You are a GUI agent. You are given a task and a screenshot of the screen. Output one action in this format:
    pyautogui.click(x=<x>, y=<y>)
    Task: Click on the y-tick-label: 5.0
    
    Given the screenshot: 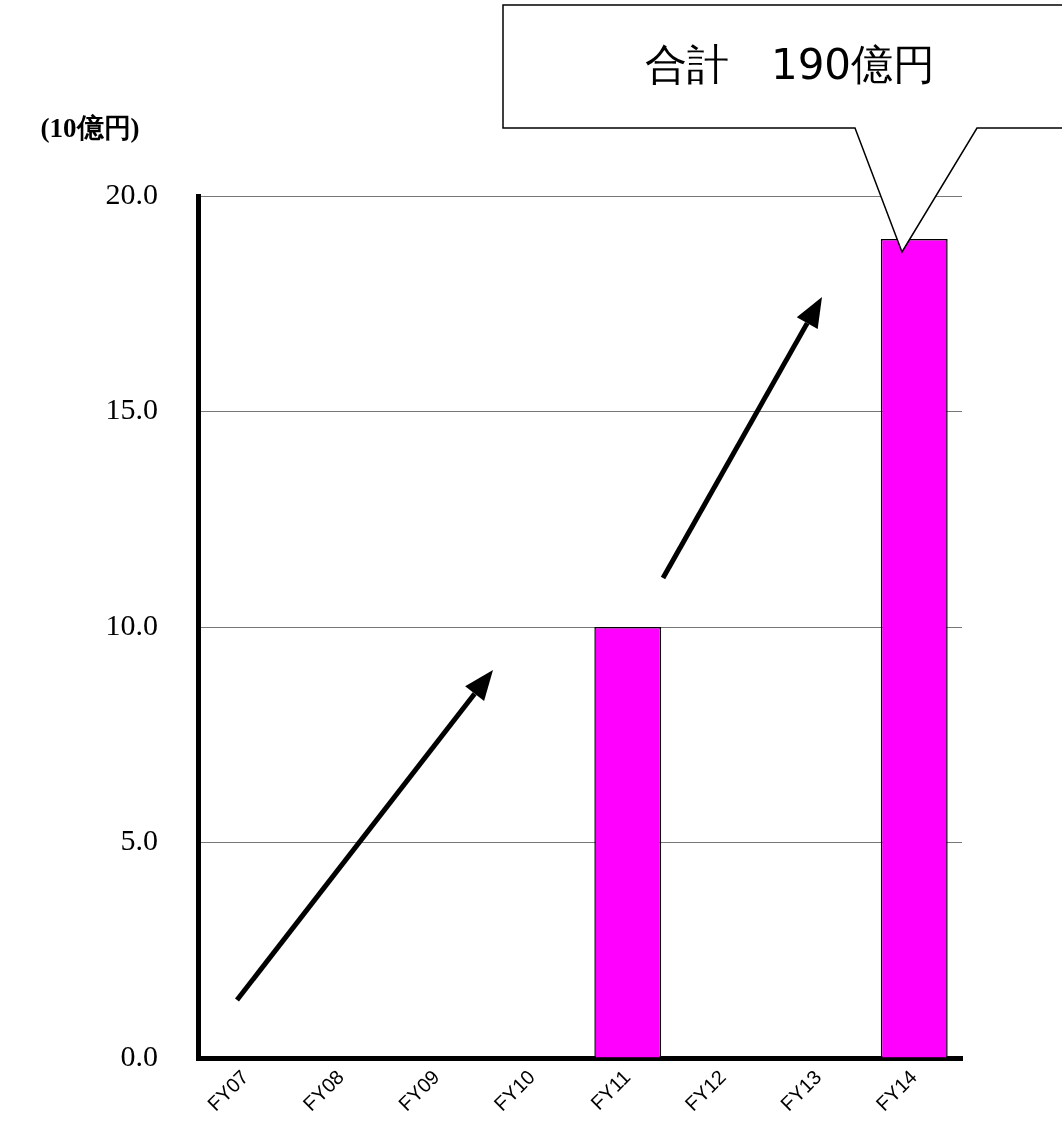 What is the action you would take?
    pyautogui.click(x=139, y=840)
    